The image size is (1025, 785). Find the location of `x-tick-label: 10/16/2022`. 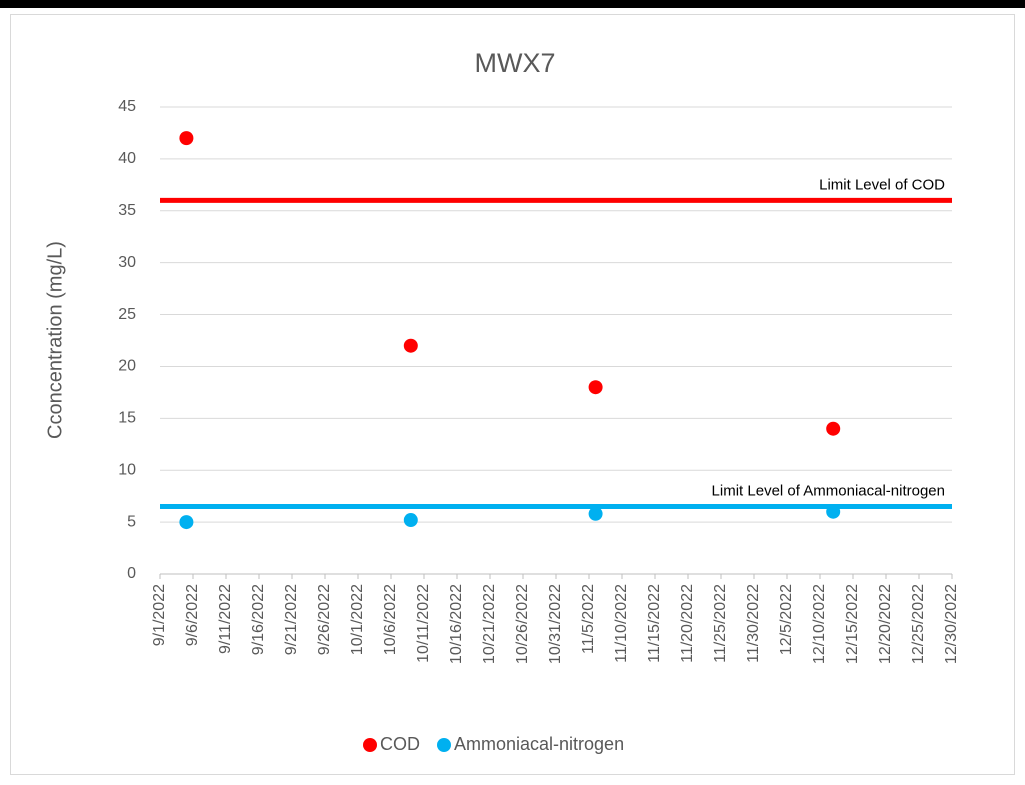

x-tick-label: 10/16/2022 is located at coordinates (456, 624).